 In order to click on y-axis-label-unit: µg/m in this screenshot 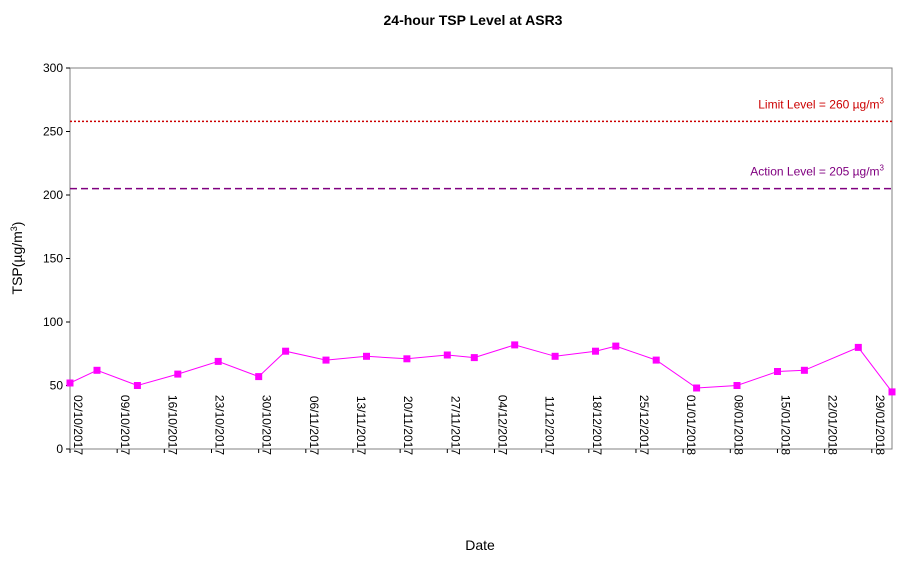, I will do `click(17, 246)`.